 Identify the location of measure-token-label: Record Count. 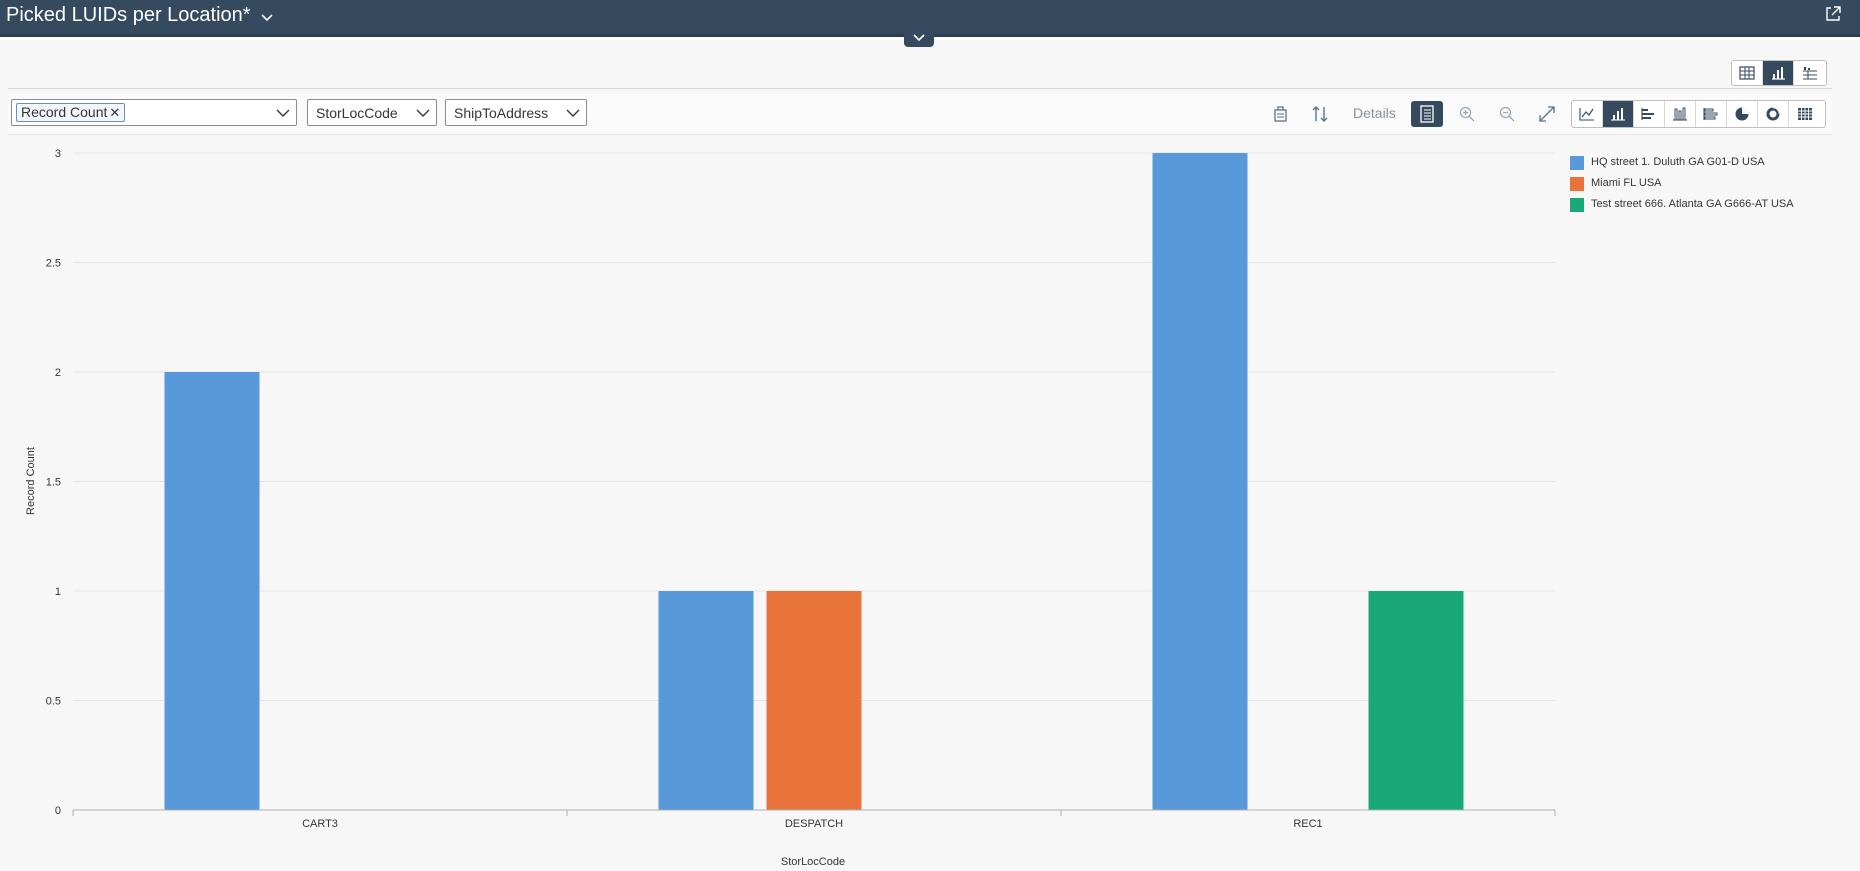
(64, 112).